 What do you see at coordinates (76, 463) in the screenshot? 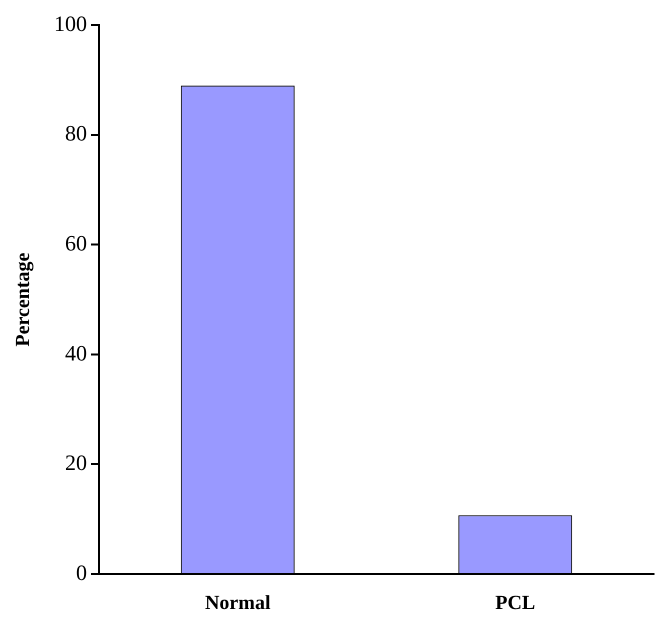
I see `y-tick-label: 20` at bounding box center [76, 463].